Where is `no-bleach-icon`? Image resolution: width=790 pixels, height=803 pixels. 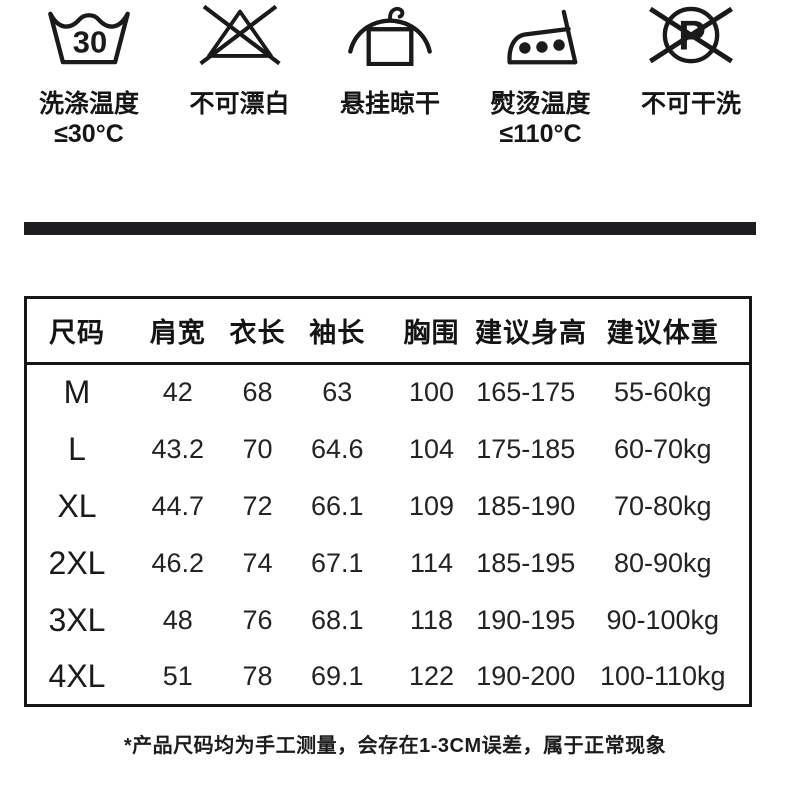
no-bleach-icon is located at coordinates (239, 35).